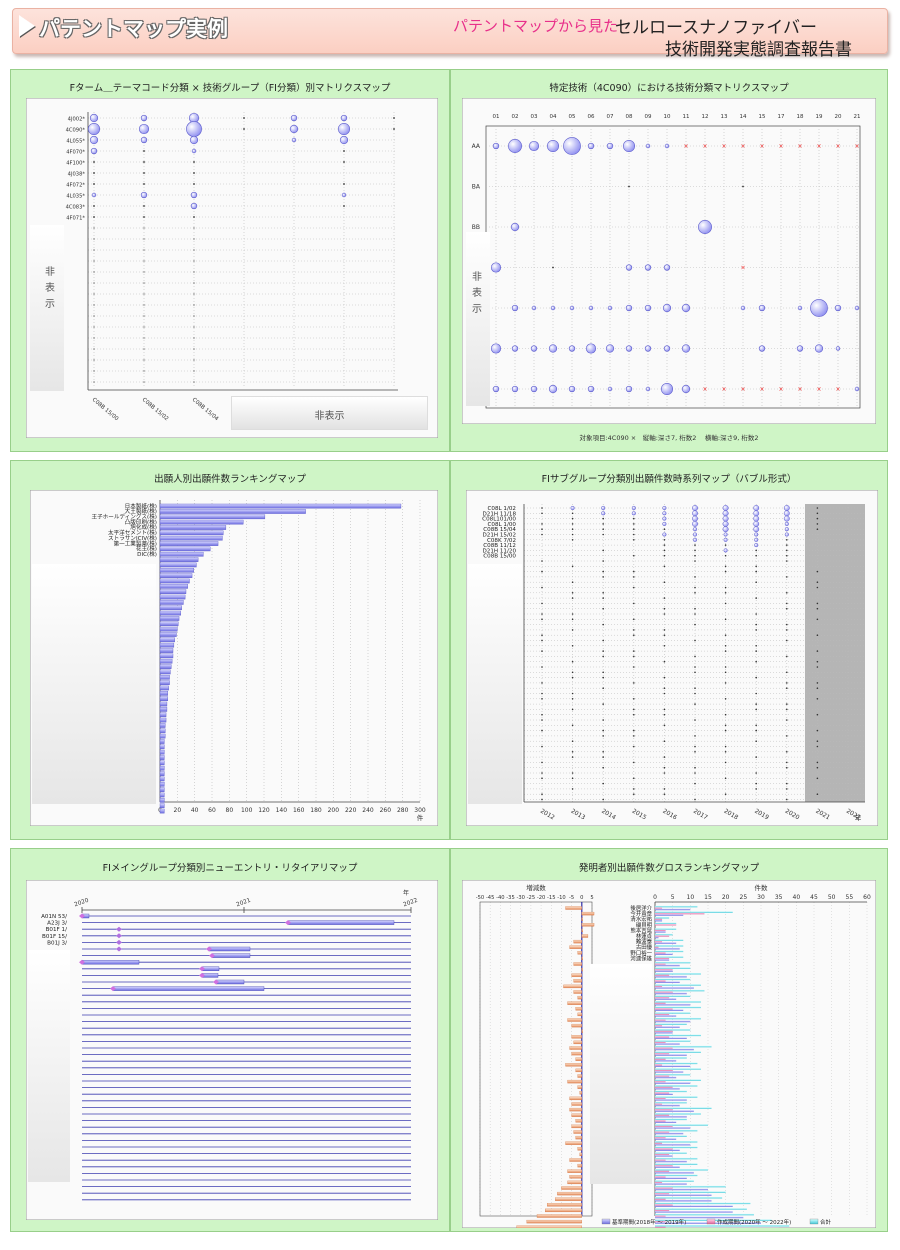  What do you see at coordinates (143, 527) in the screenshot?
I see `y-tick-label: 旭化成(株)` at bounding box center [143, 527].